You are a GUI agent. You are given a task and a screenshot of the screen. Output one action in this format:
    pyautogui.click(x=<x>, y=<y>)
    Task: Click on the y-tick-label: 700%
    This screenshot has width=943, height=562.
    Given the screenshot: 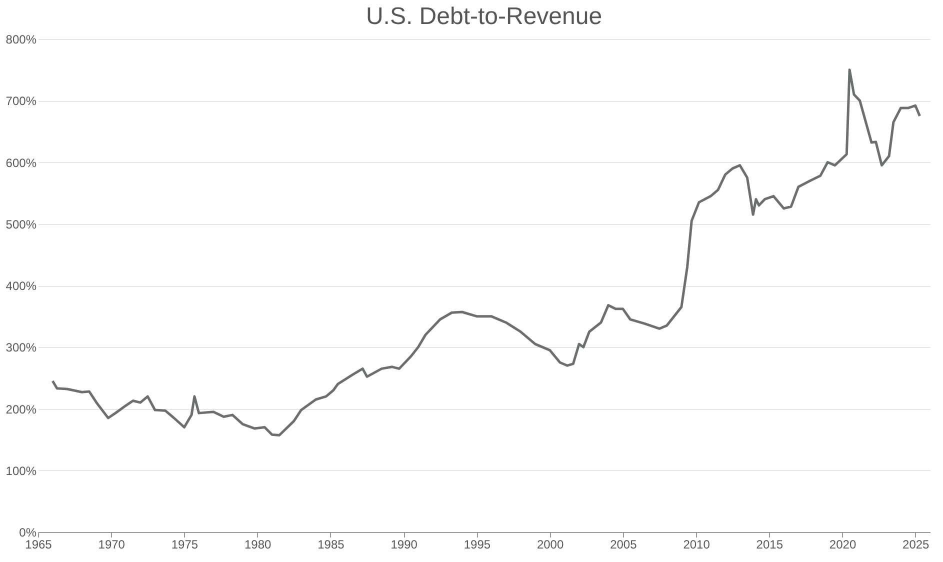 What is the action you would take?
    pyautogui.click(x=21, y=101)
    